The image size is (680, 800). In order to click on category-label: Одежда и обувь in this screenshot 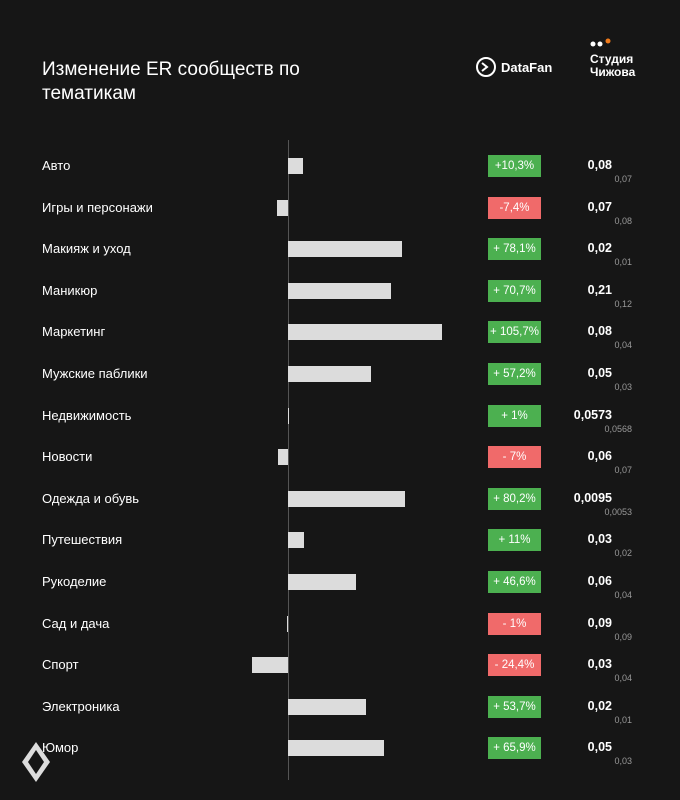, I will do `click(91, 498)`.